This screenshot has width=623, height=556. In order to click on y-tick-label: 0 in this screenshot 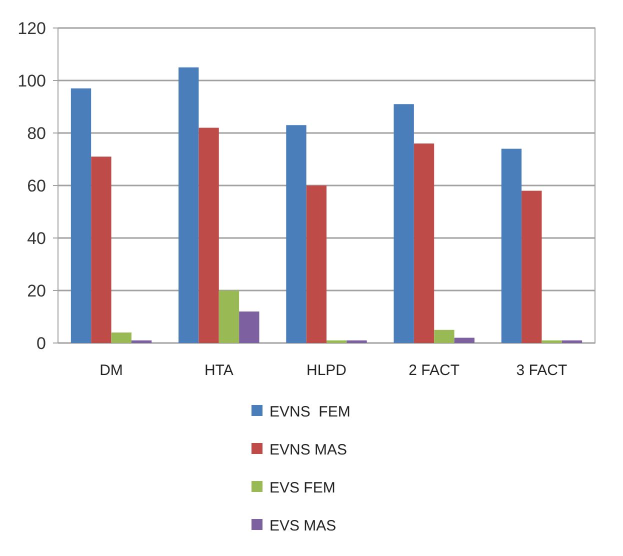, I will do `click(41, 343)`.